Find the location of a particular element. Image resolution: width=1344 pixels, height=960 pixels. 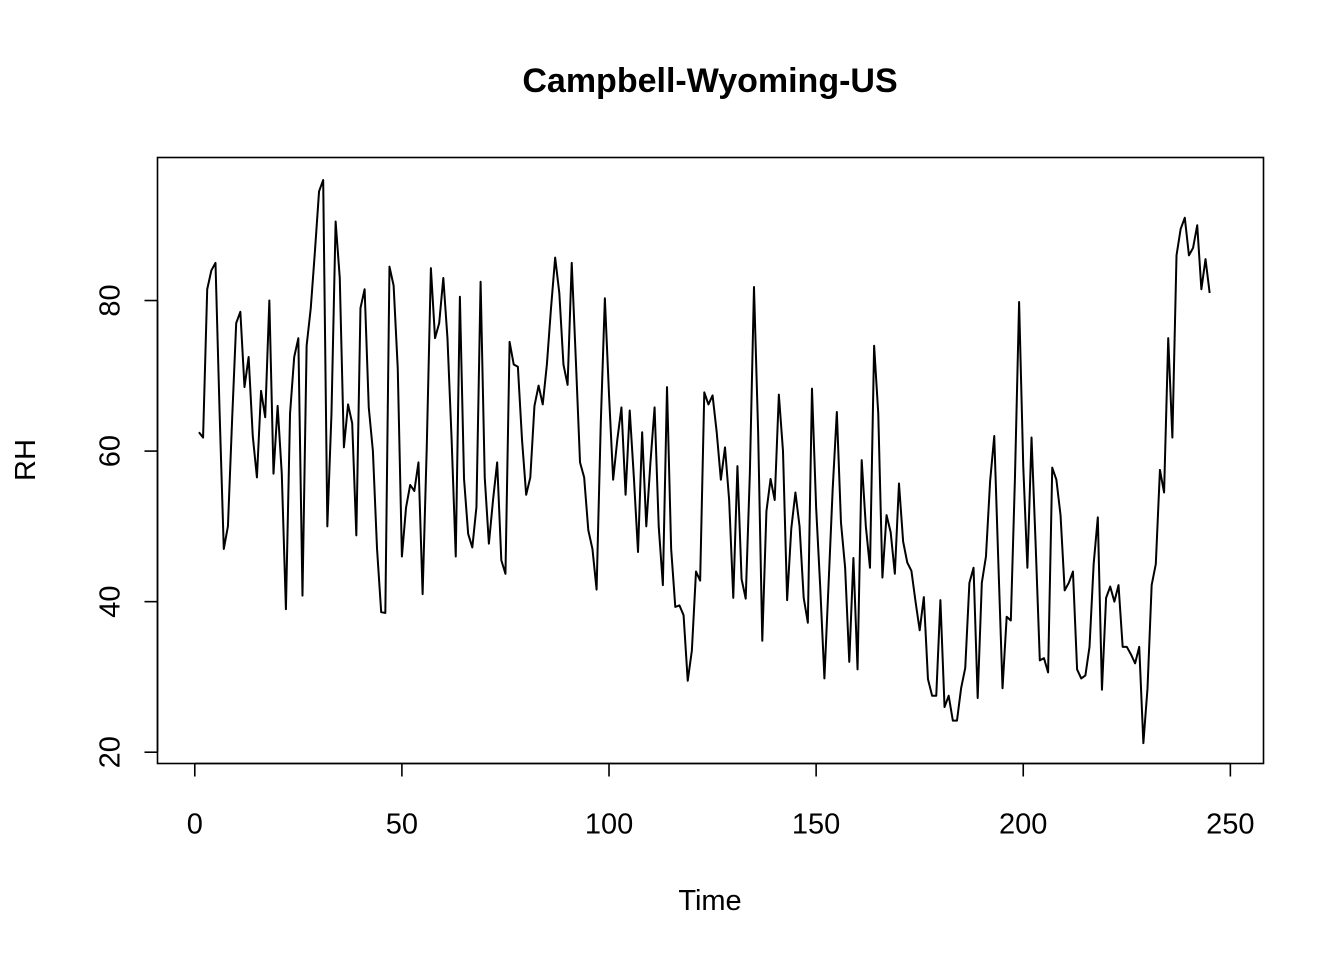

y-tick-label: 60 is located at coordinates (111, 451).